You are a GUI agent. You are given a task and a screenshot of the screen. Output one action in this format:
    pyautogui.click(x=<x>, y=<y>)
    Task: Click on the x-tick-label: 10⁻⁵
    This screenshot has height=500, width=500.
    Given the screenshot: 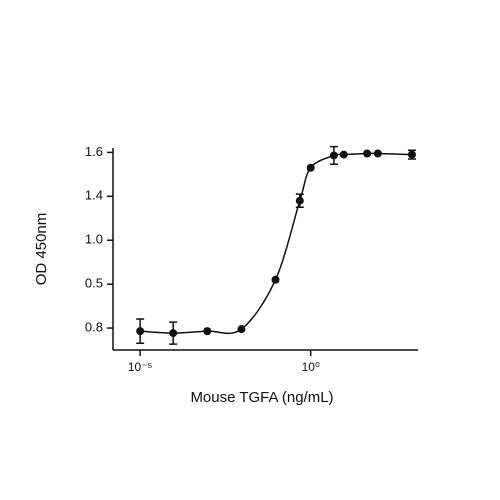 What is the action you would take?
    pyautogui.click(x=140, y=367)
    